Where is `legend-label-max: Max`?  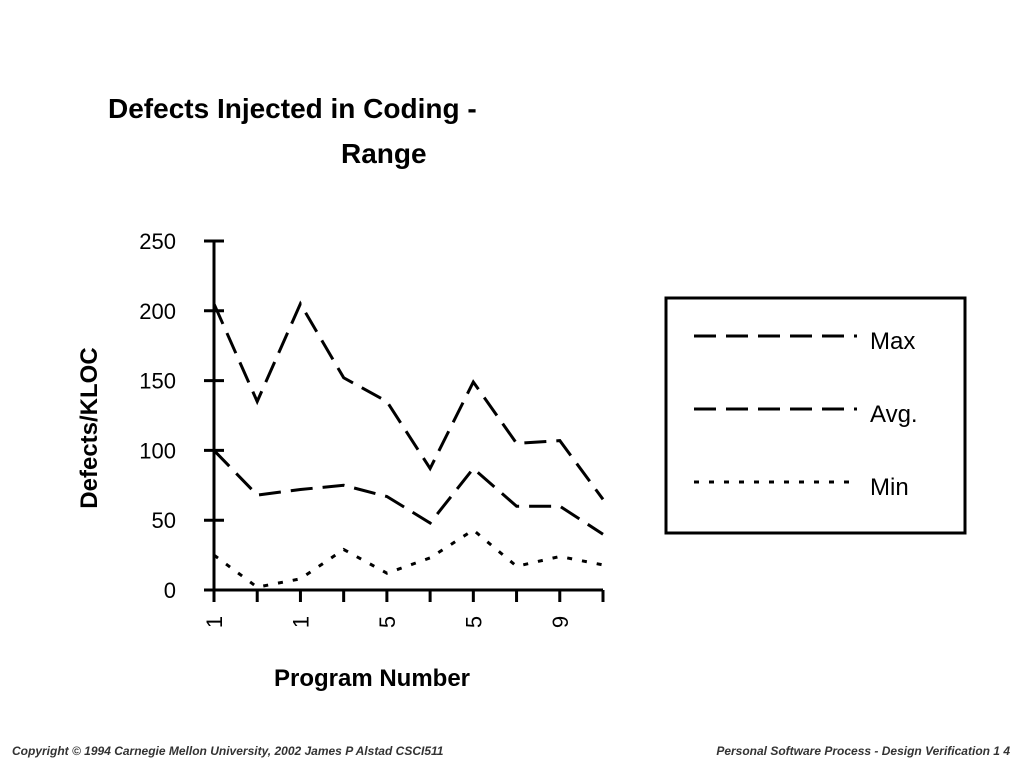 legend-label-max: Max is located at coordinates (892, 341).